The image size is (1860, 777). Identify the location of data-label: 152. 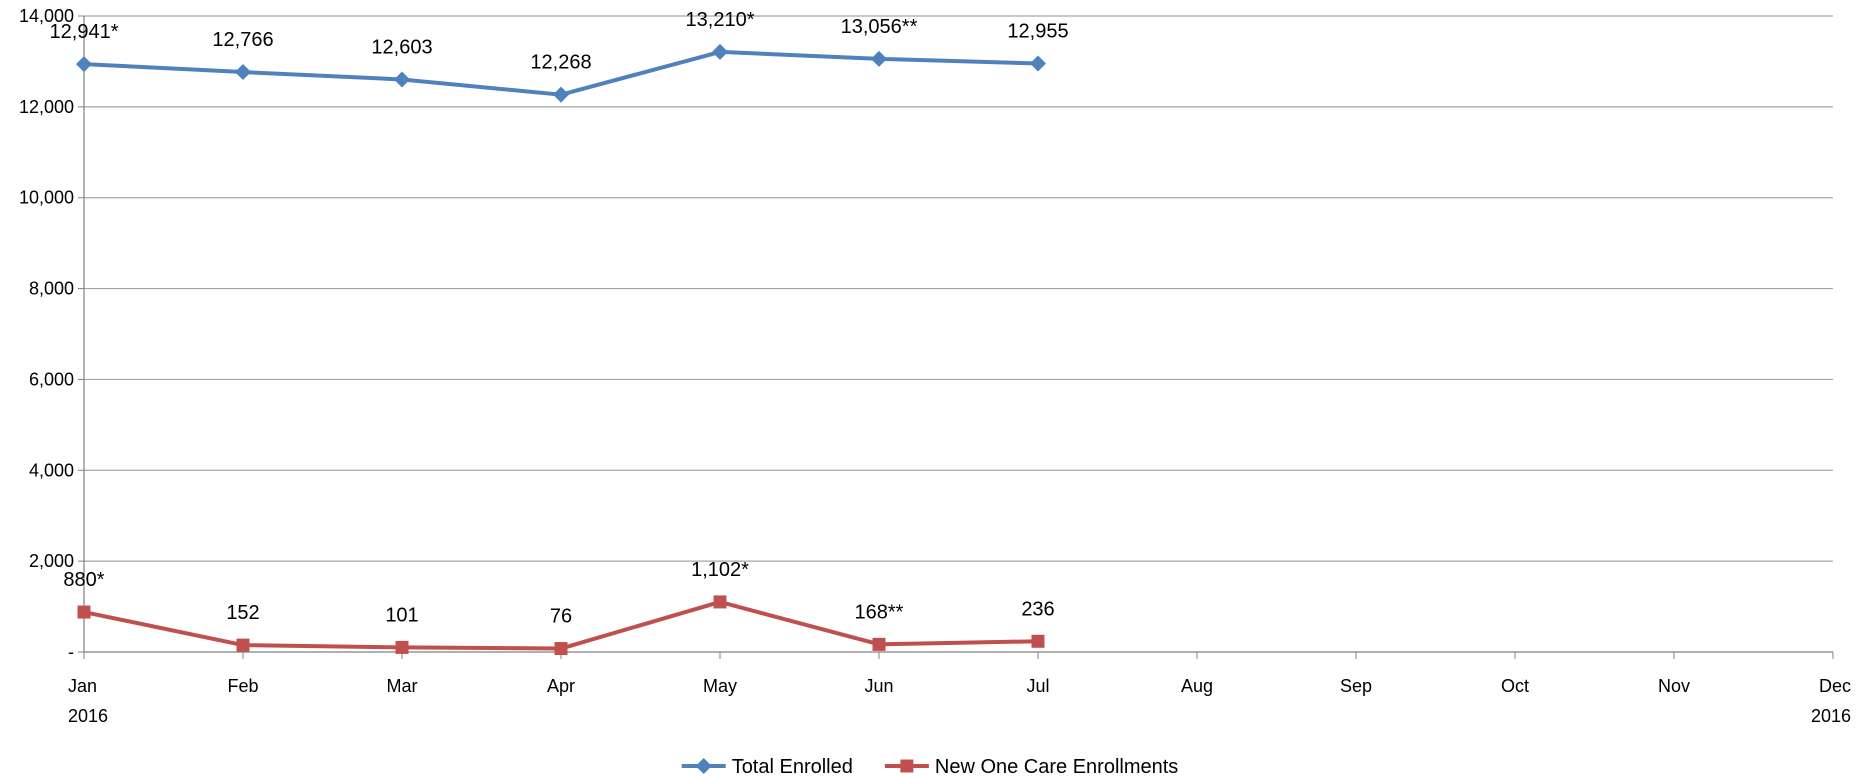
(242, 613).